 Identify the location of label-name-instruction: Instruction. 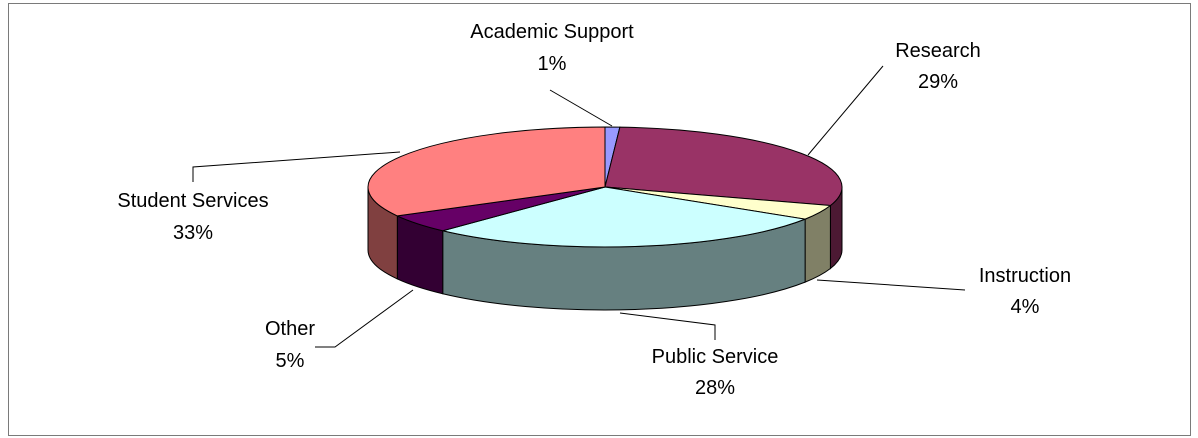
(1025, 276).